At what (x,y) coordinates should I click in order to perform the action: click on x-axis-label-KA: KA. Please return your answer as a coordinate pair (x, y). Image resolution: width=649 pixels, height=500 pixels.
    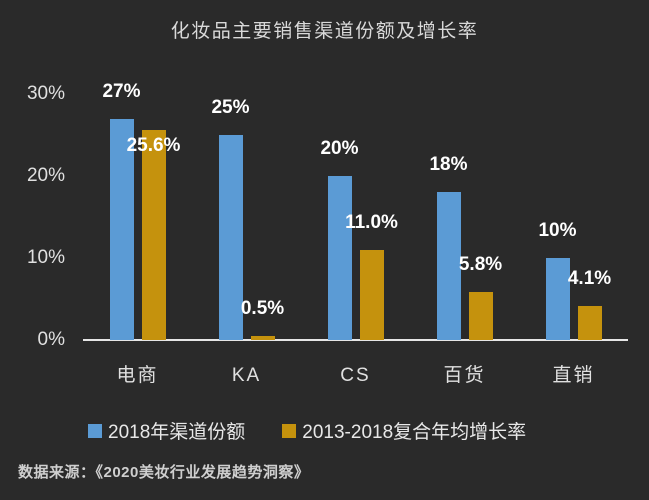
    Looking at the image, I should click on (246, 375).